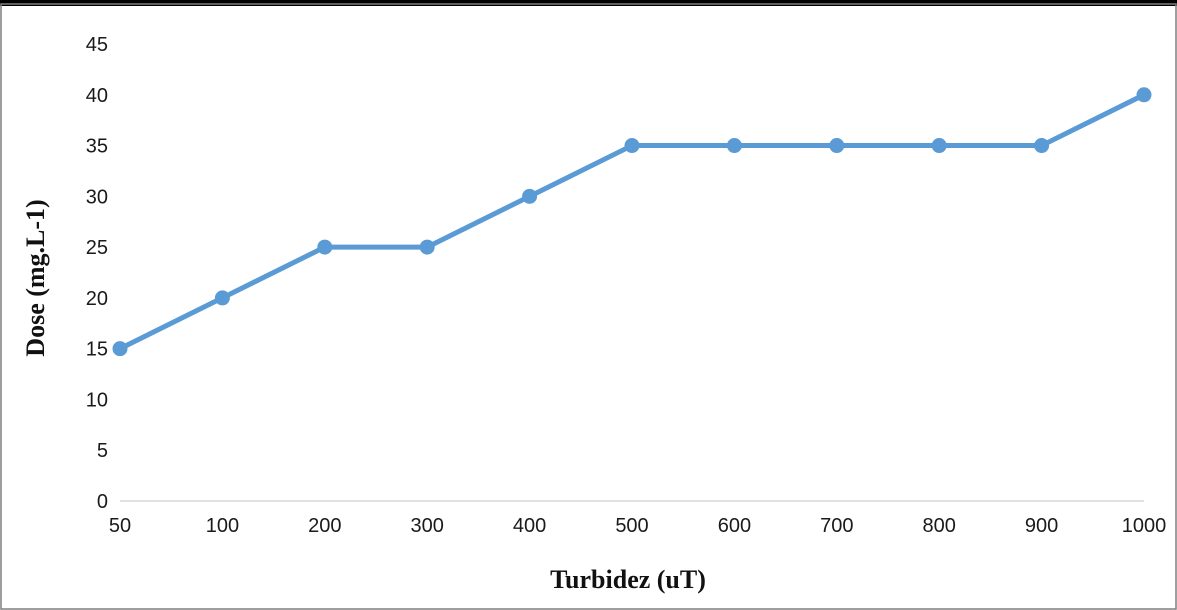  Describe the element at coordinates (97, 96) in the screenshot. I see `y-tick-label: 40` at that location.